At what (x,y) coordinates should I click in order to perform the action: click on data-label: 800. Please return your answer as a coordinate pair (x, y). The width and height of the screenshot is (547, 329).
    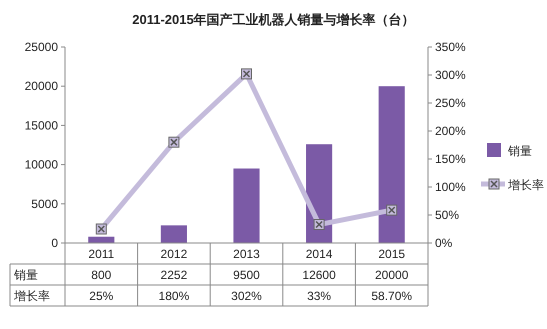
    Looking at the image, I should click on (101, 275).